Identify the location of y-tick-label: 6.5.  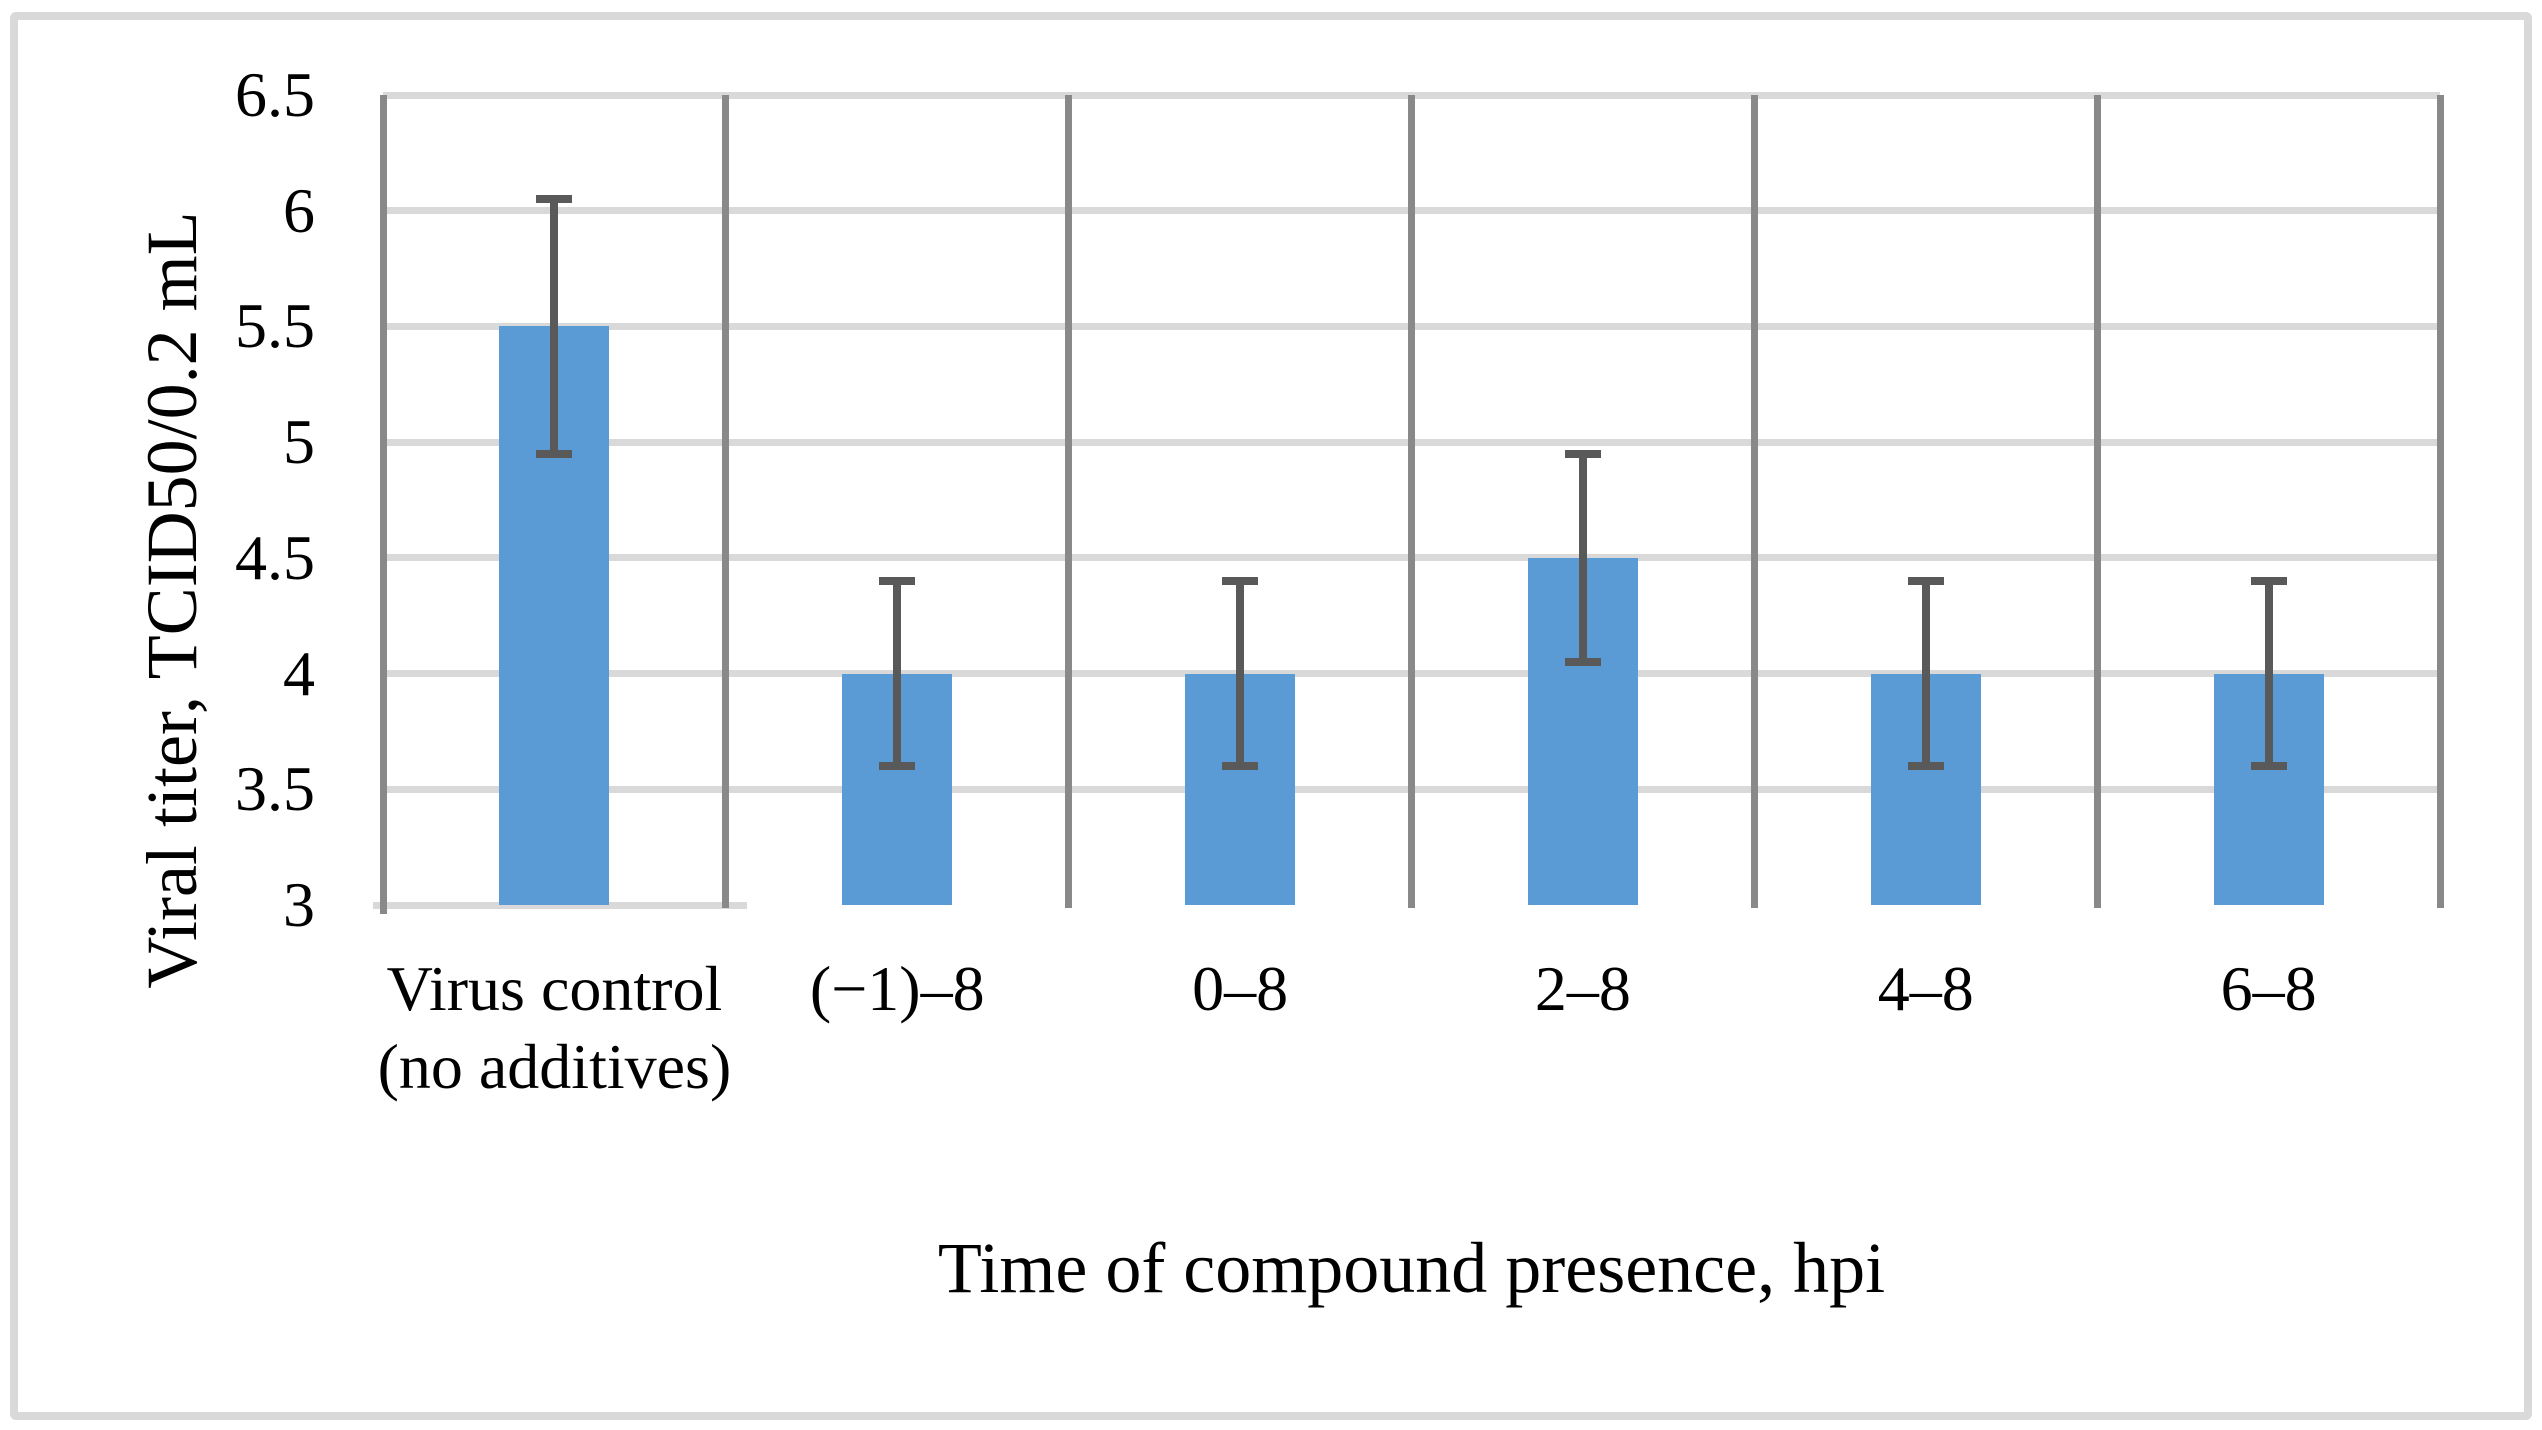
(275, 94).